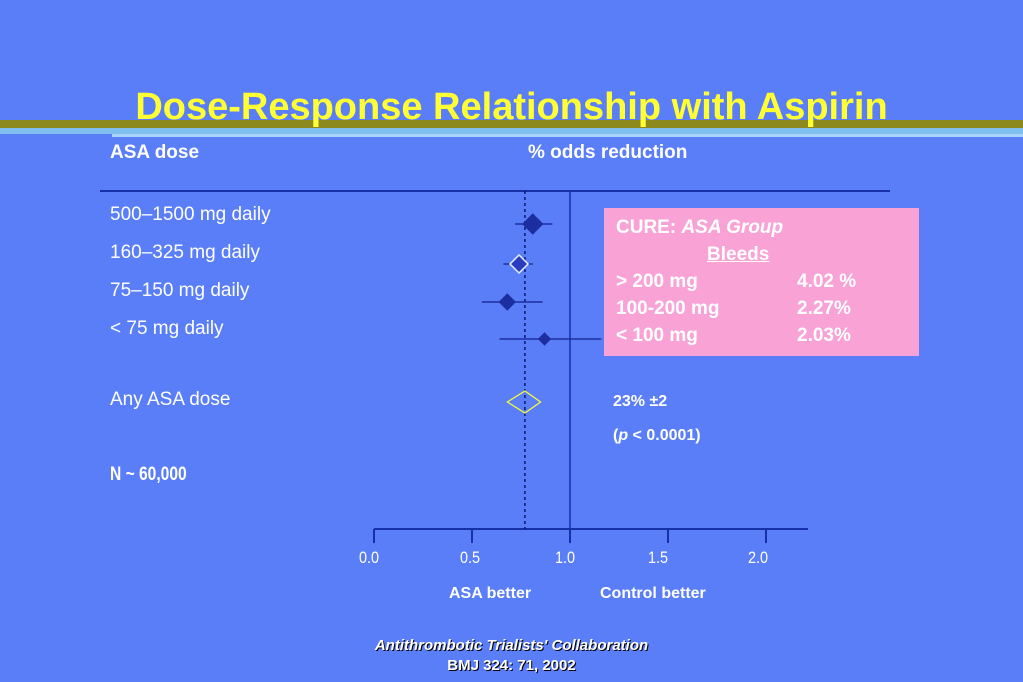 The width and height of the screenshot is (1023, 682). I want to click on row-label-160-325: 160–325 mg daily, so click(185, 252).